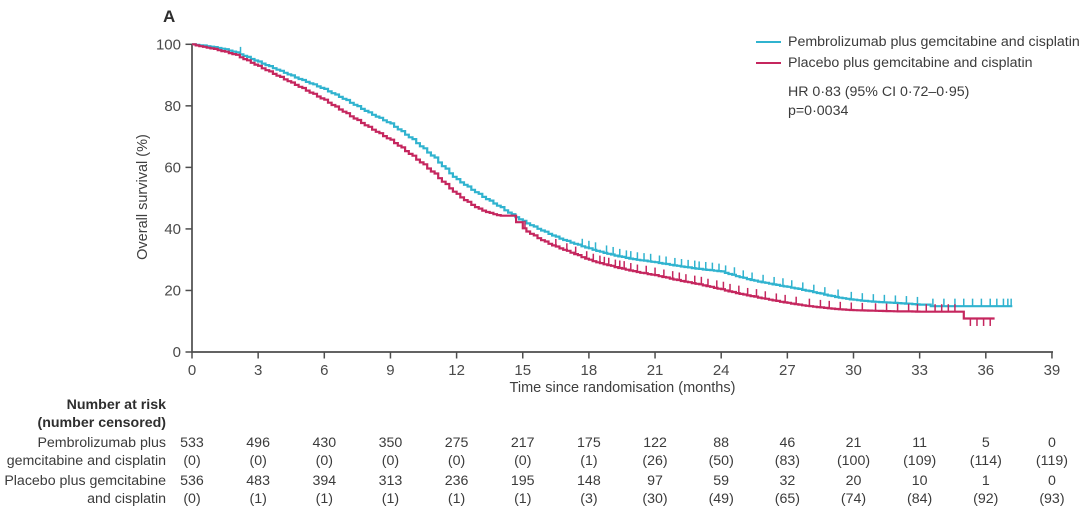 This screenshot has width=1080, height=521. I want to click on risk-value-cell: 483, so click(258, 481).